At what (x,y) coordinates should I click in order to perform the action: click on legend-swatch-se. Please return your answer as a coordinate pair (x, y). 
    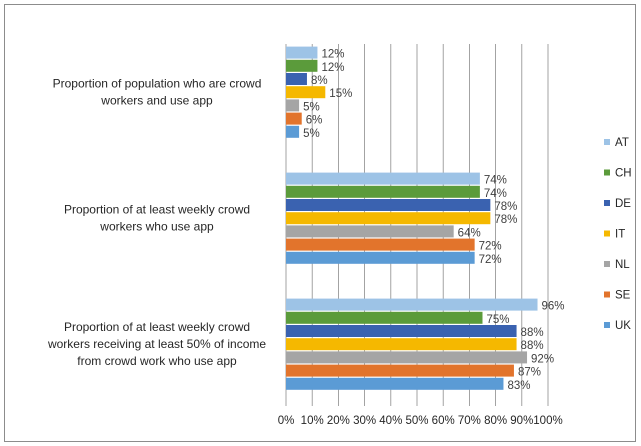
    Looking at the image, I should click on (607, 294).